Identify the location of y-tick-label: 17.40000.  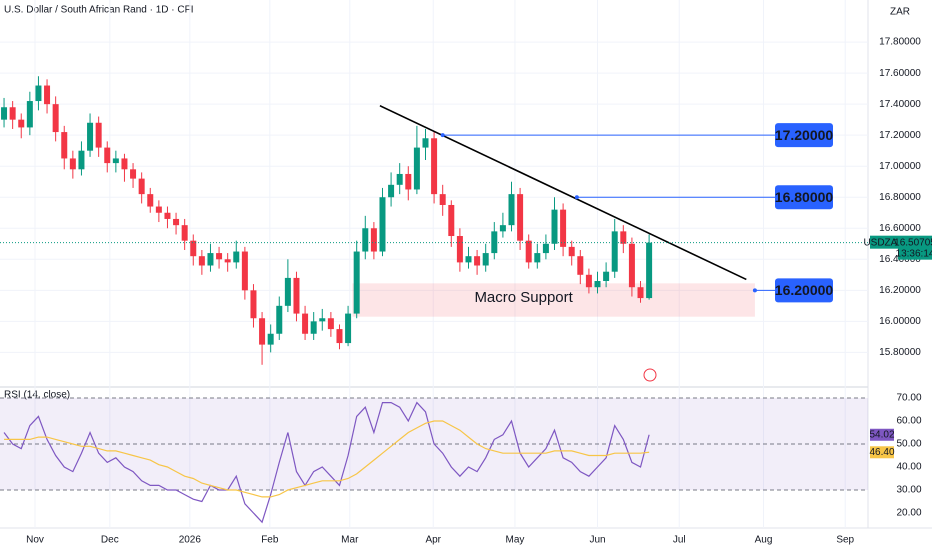
(900, 104).